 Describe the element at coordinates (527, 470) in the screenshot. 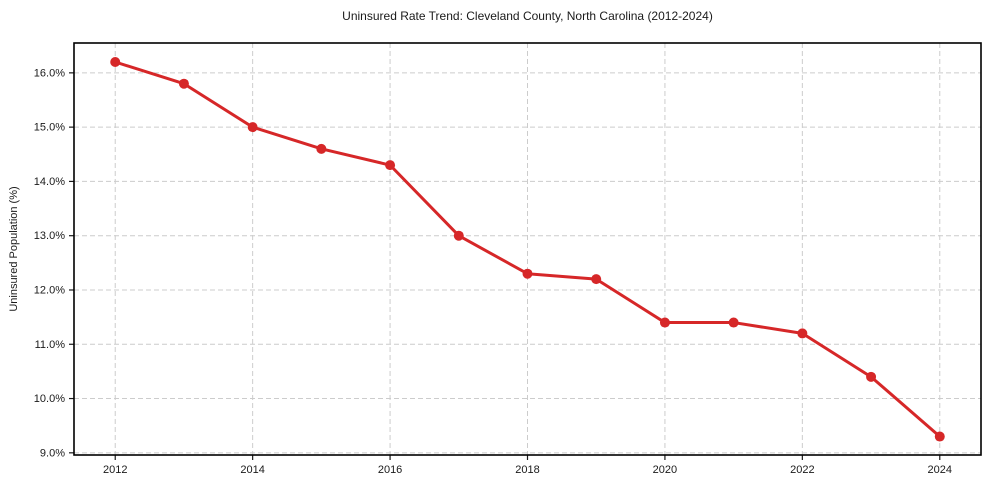

I see `x-tick-label: 2018` at that location.